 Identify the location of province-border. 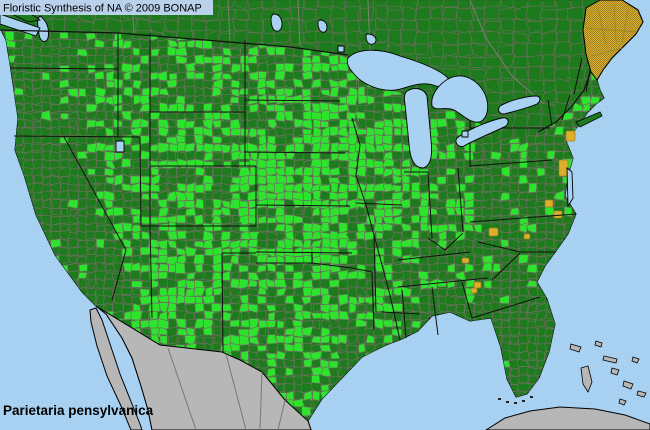
(507, 52).